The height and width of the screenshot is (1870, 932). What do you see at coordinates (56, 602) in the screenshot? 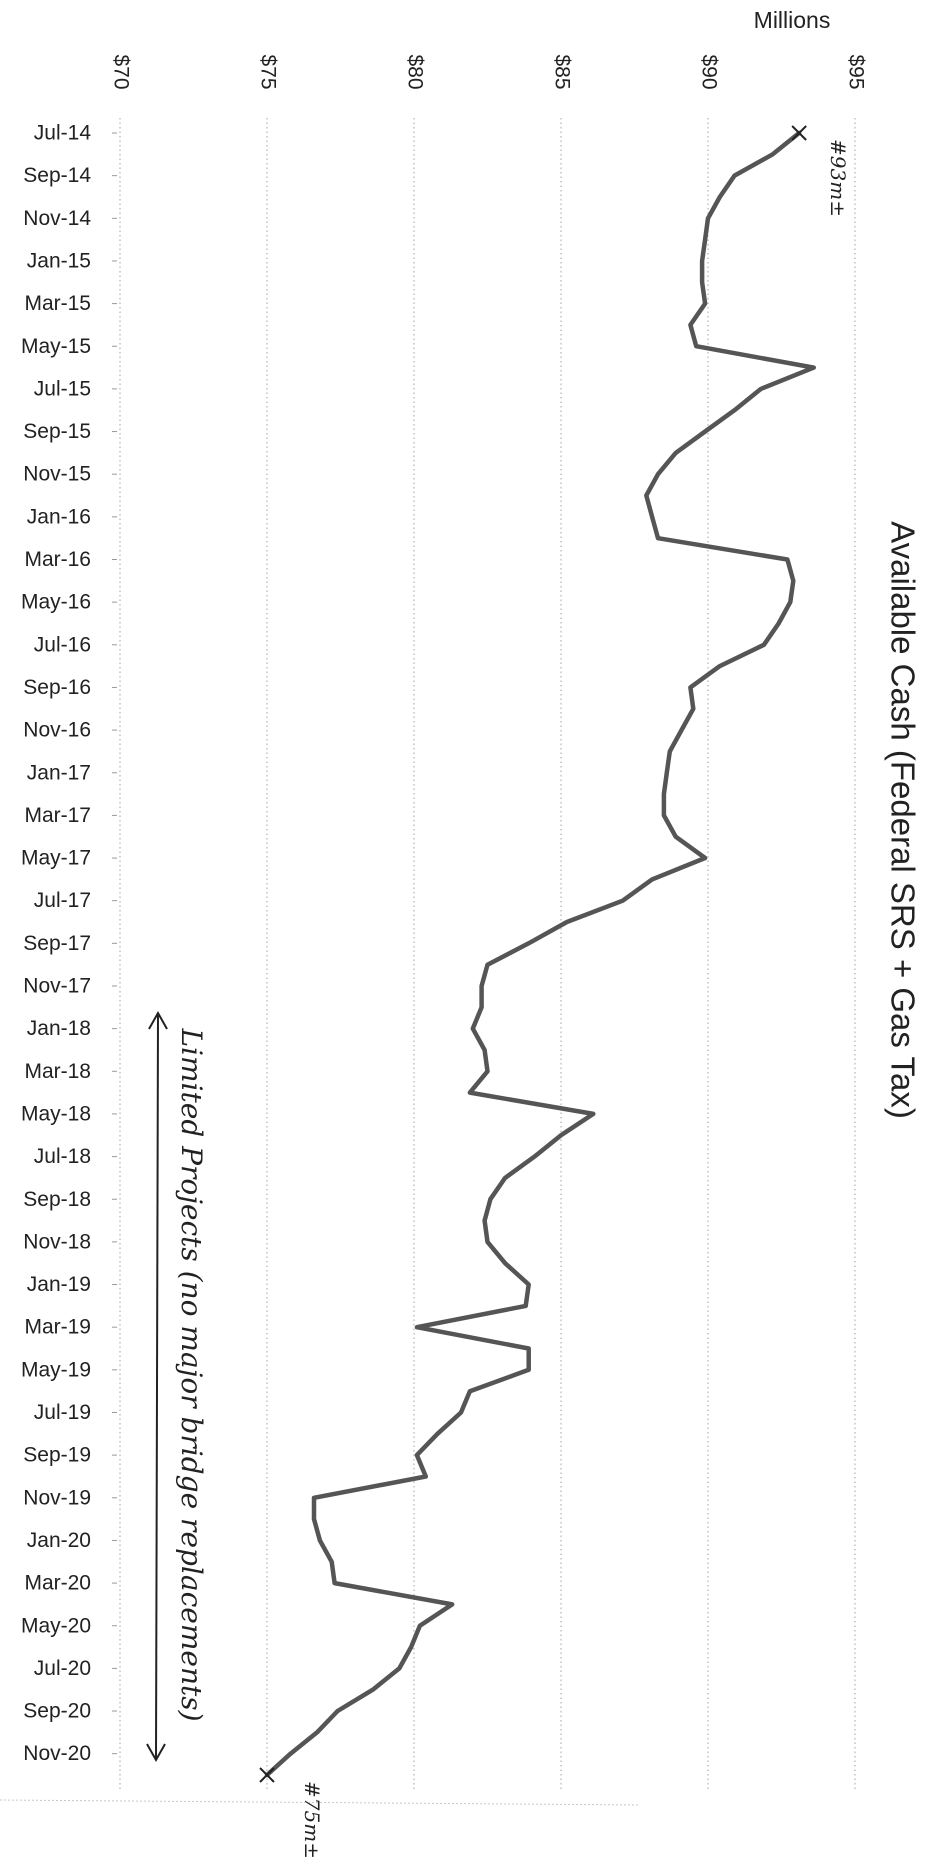
I see `category-tick-label: May-16` at bounding box center [56, 602].